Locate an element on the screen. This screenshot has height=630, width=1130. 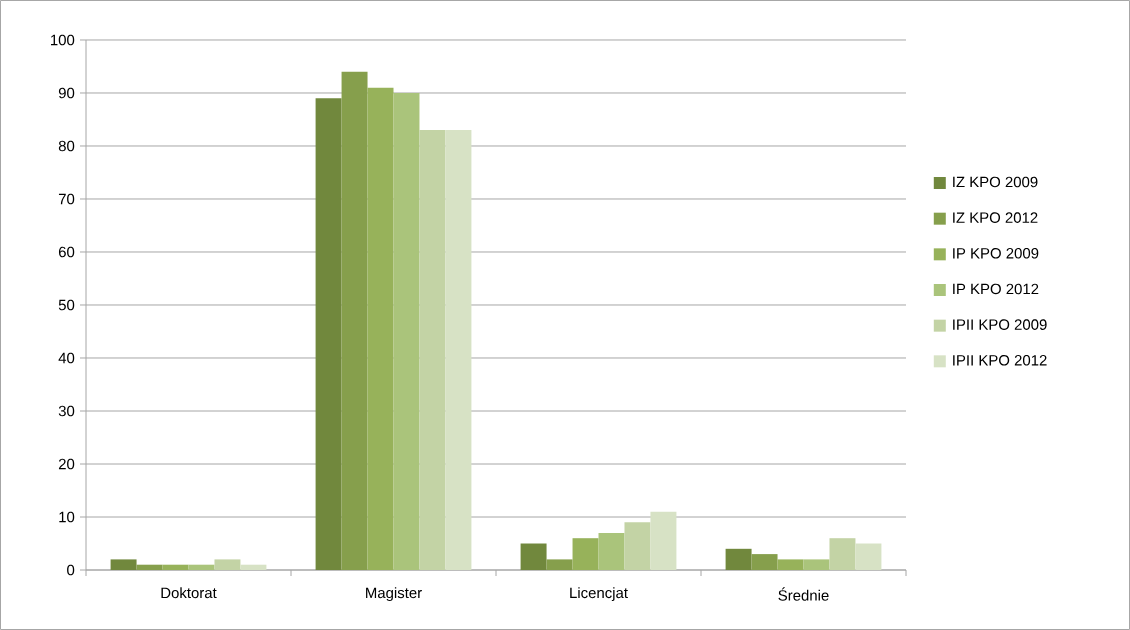
legend-label: IP KPO 2012 is located at coordinates (996, 289).